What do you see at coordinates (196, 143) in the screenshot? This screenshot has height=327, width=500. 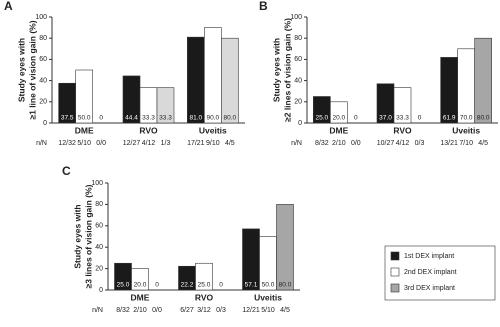 I see `count-label: 17/21` at bounding box center [196, 143].